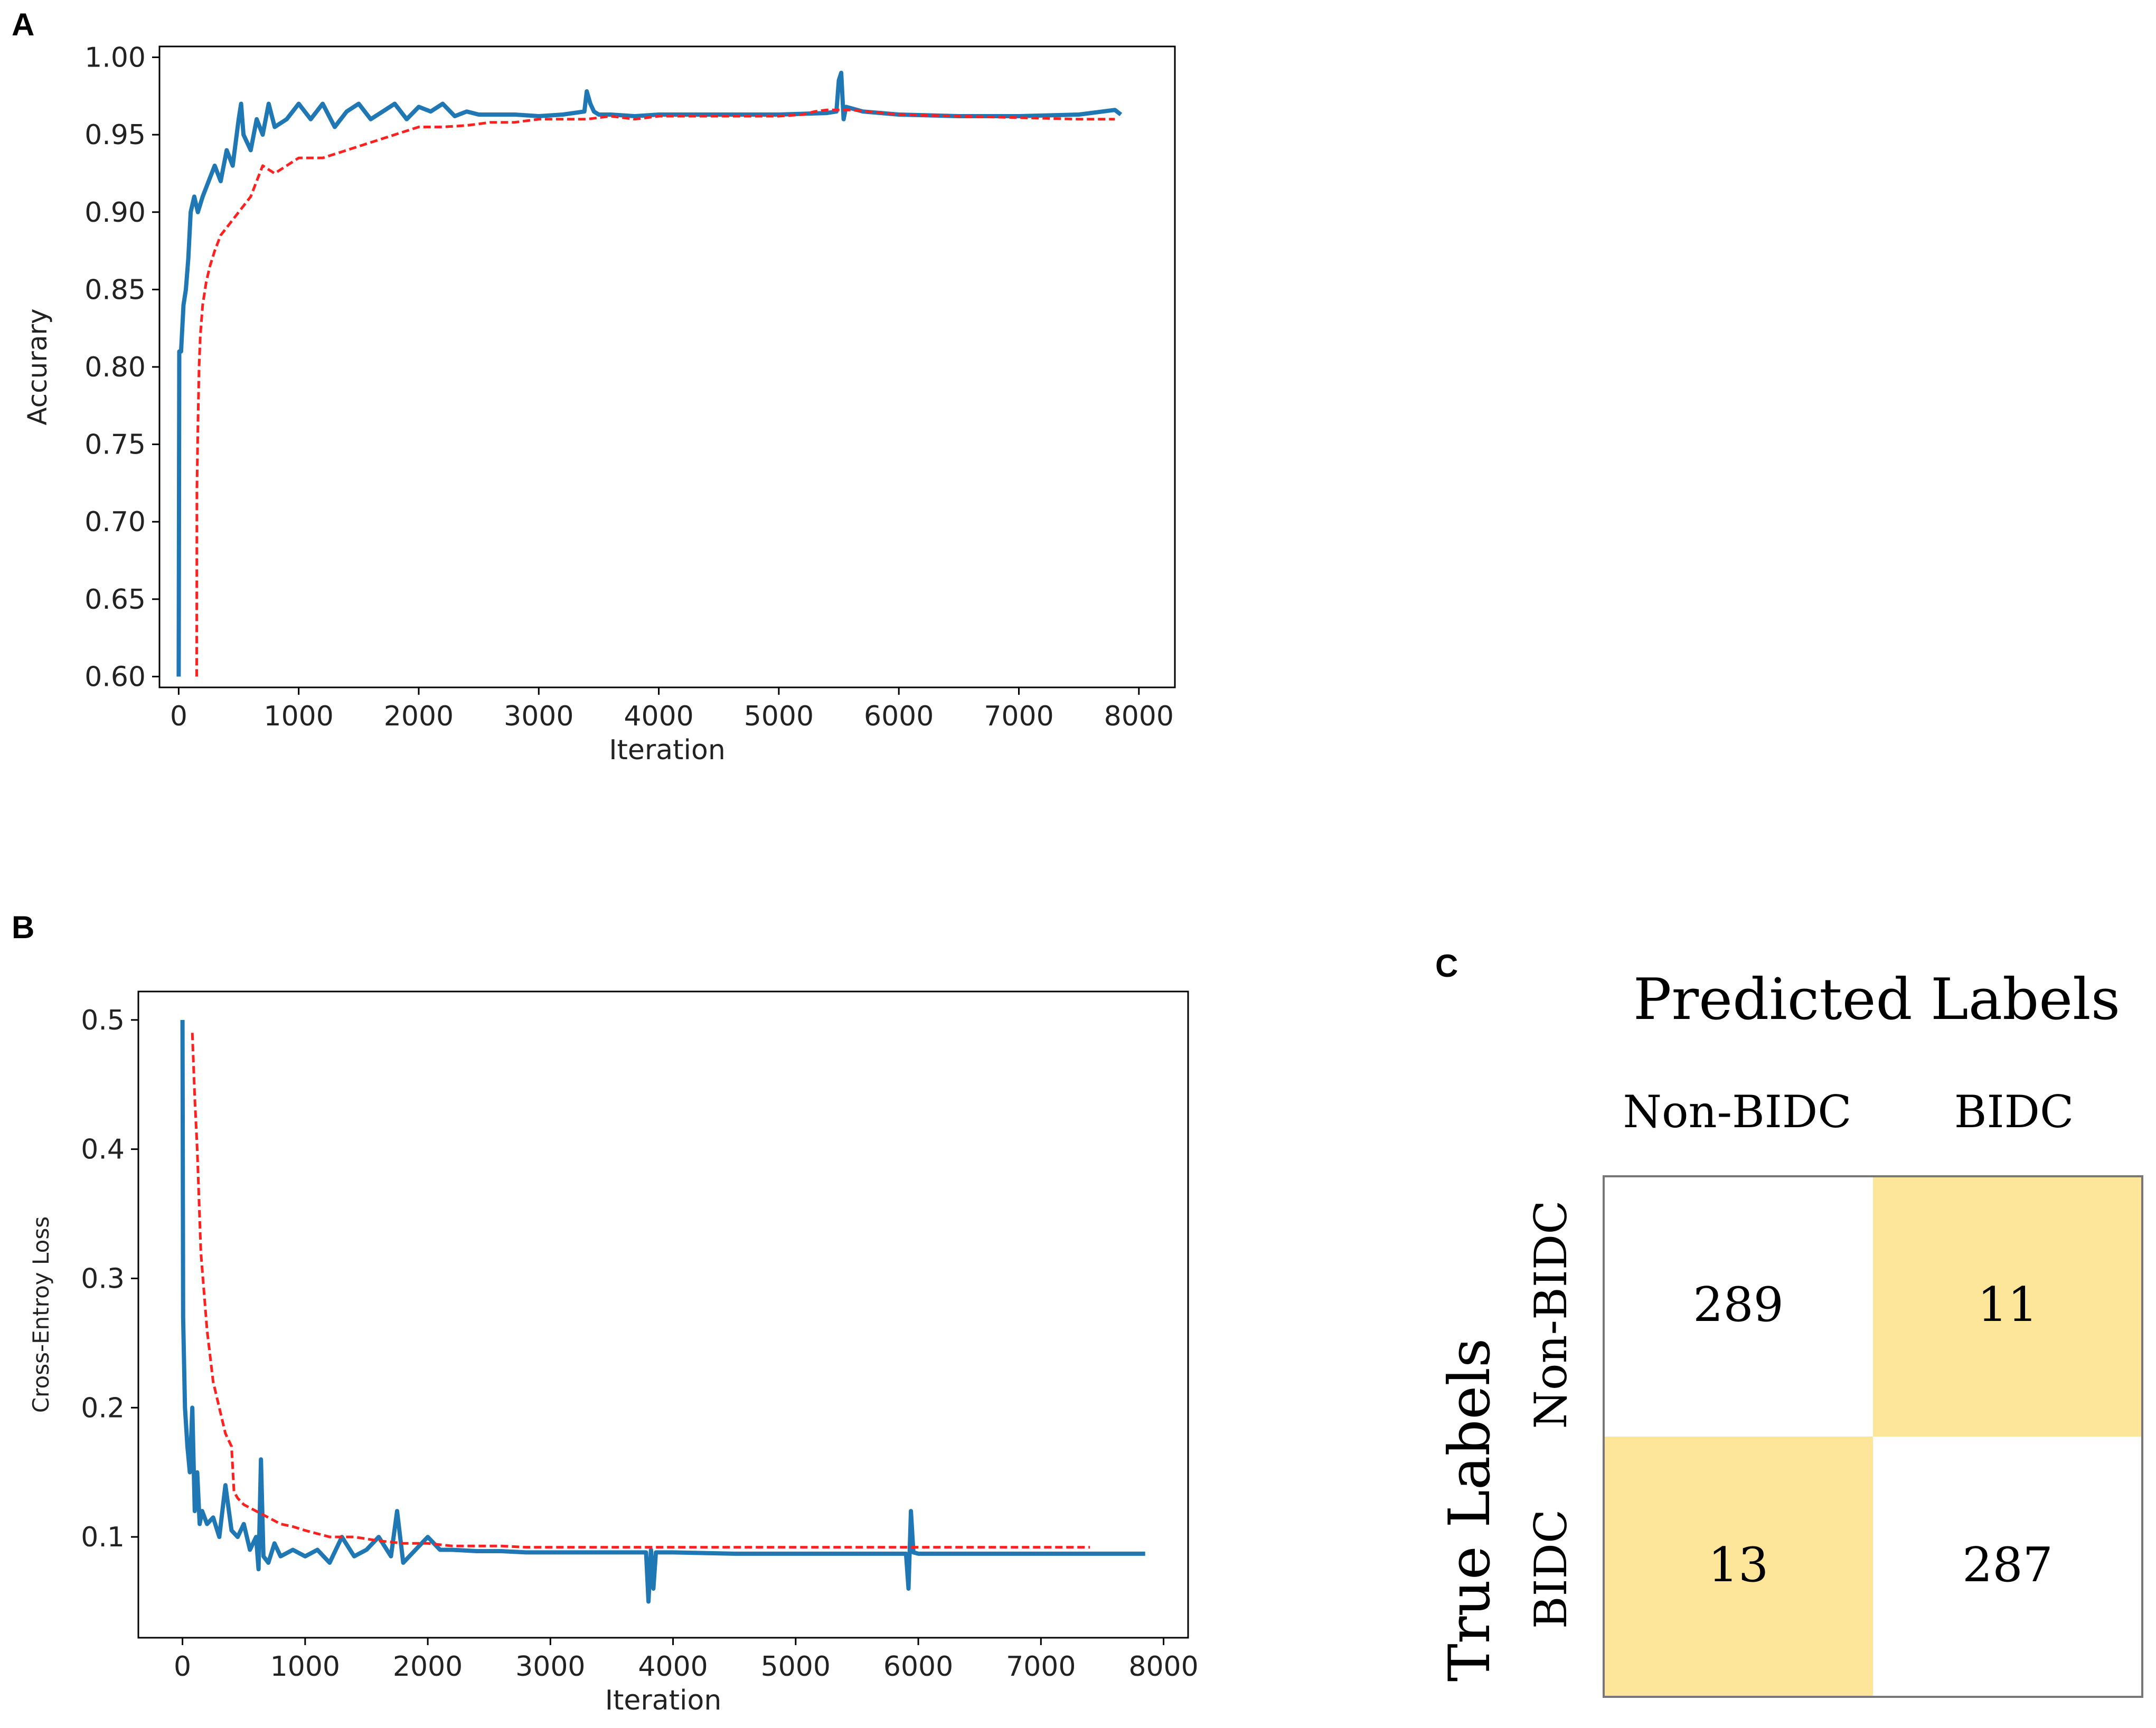  I want to click on y-tick-label: 0.70, so click(115, 522).